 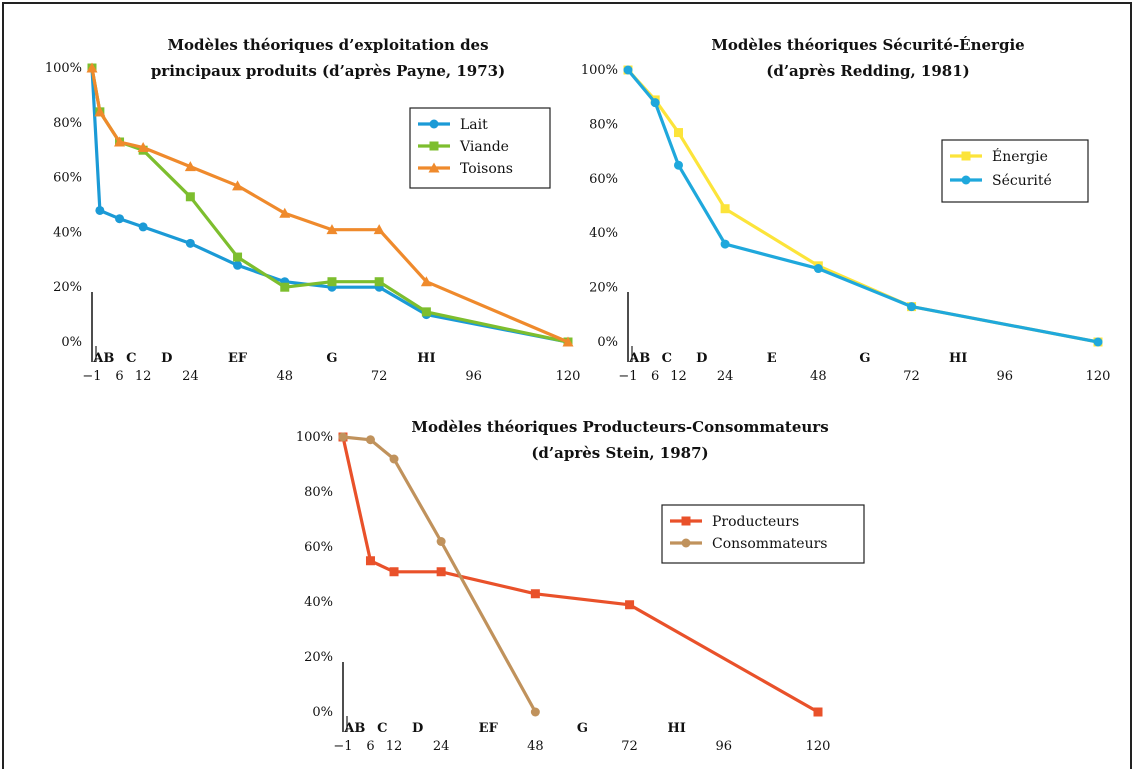 What do you see at coordinates (67, 178) in the screenshot?
I see `y-tick-label: 60%` at bounding box center [67, 178].